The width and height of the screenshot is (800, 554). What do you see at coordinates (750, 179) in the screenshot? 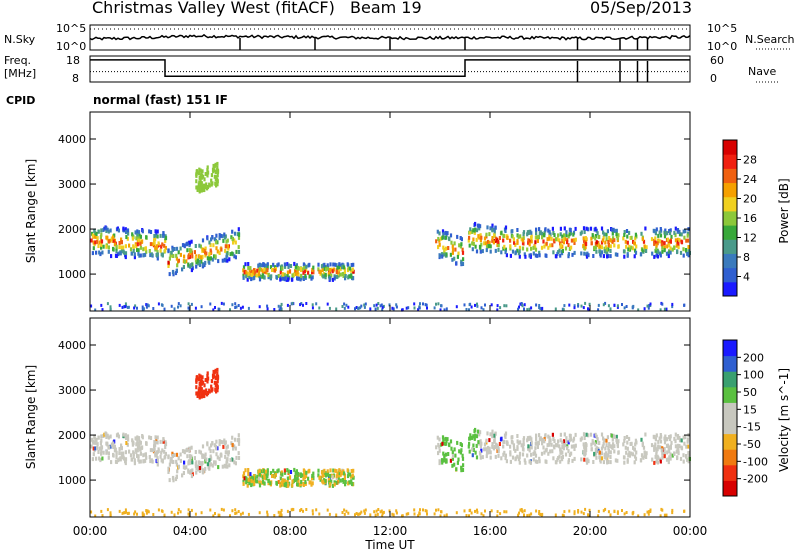
I see `power-cbar-tick-label-5: 24` at bounding box center [750, 179].